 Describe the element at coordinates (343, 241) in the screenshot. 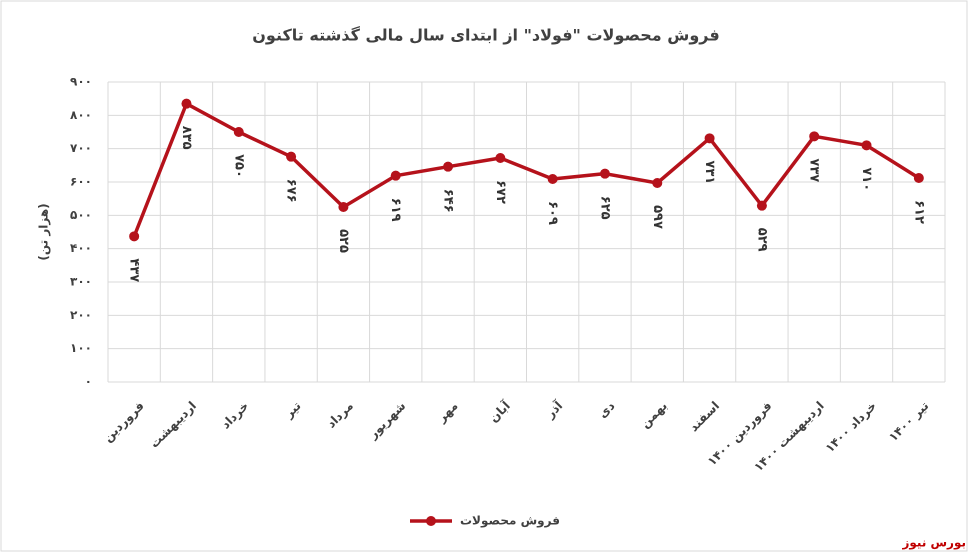

I see `data-label: ۵۲۵` at that location.